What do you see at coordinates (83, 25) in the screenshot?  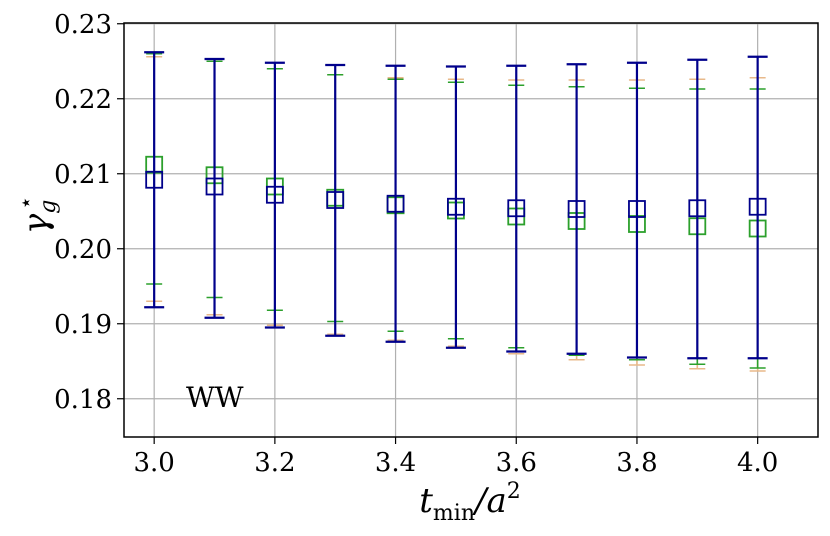 I see `y-tick-label: 0.23` at bounding box center [83, 25].